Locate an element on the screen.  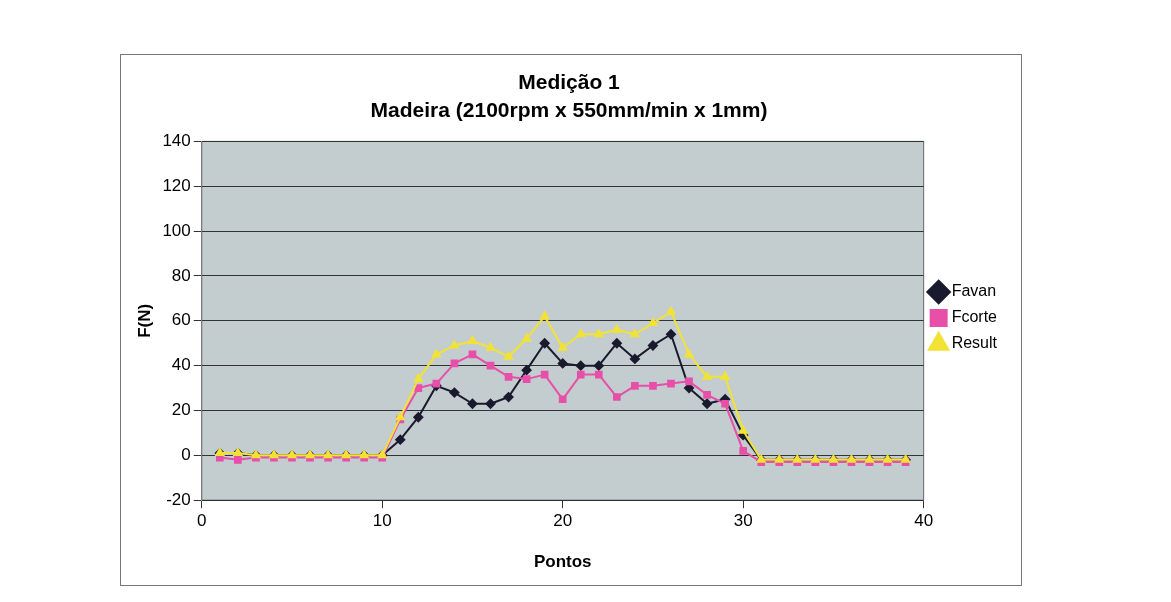
y-tick-label: 60 is located at coordinates (181, 320).